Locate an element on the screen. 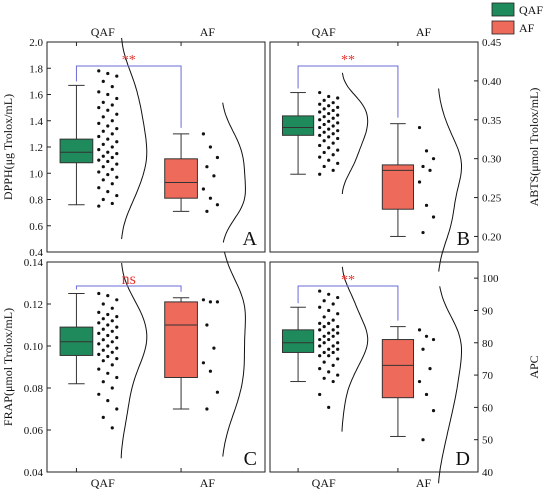 The height and width of the screenshot is (493, 550). y-tick-label: 0.10 is located at coordinates (34, 347).